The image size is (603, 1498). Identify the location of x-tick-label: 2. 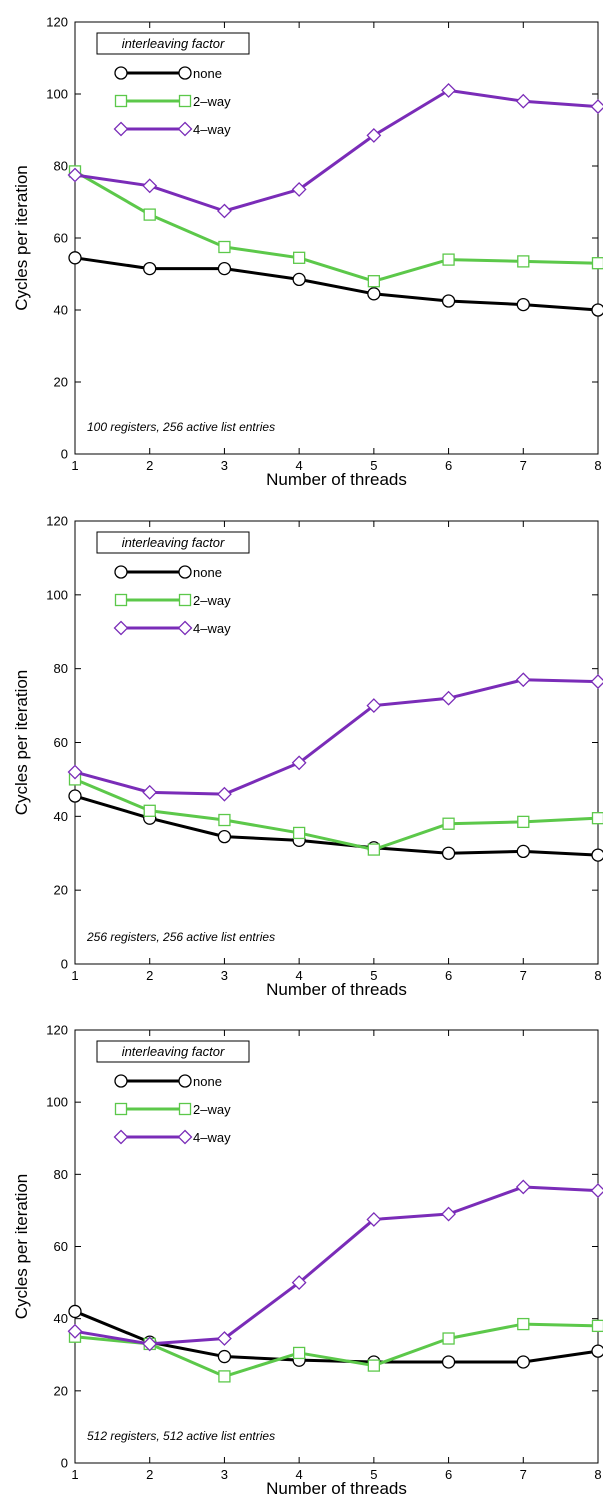
(149, 975).